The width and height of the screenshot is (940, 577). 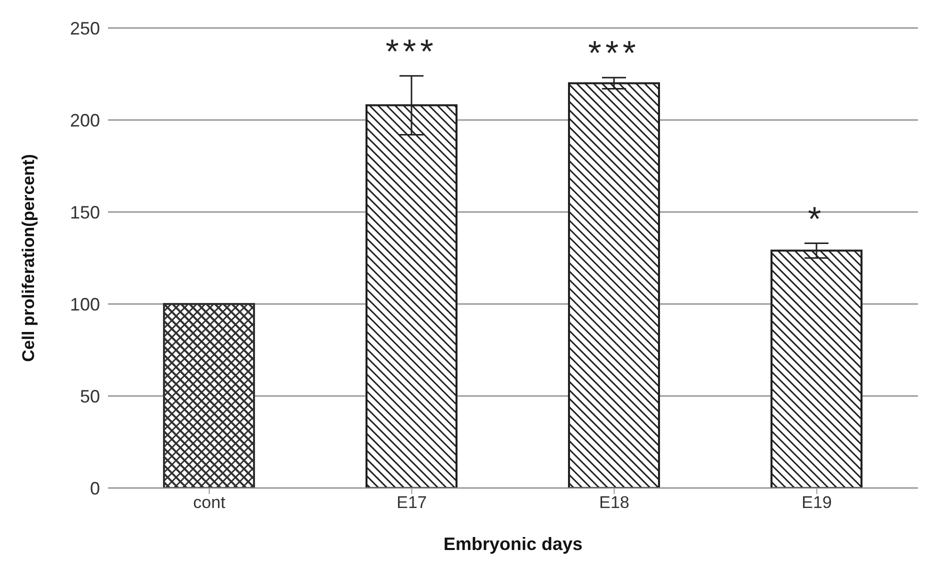 What do you see at coordinates (411, 502) in the screenshot?
I see `x-tick-label: E17` at bounding box center [411, 502].